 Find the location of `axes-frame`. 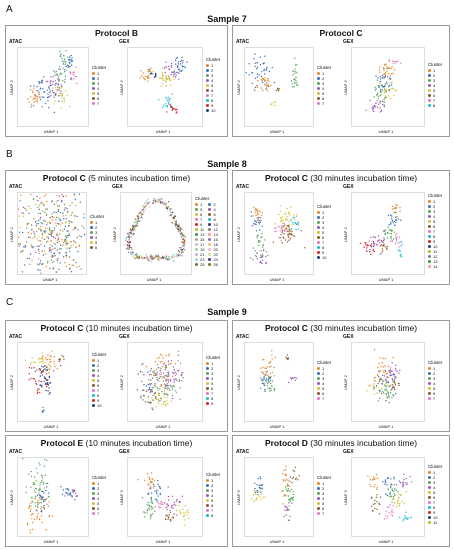

axes-frame is located at coordinates (52, 233).